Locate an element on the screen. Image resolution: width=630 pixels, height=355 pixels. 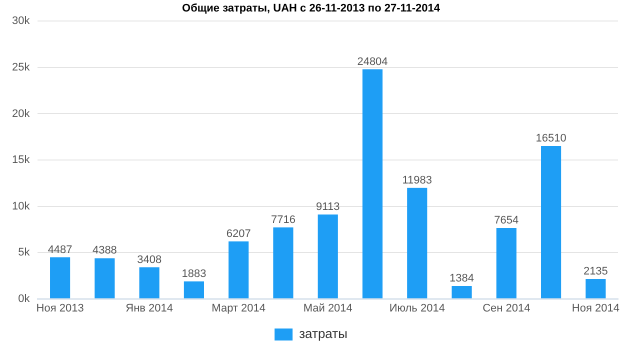
x-tick-label: Ноя 2013 is located at coordinates (60, 308).